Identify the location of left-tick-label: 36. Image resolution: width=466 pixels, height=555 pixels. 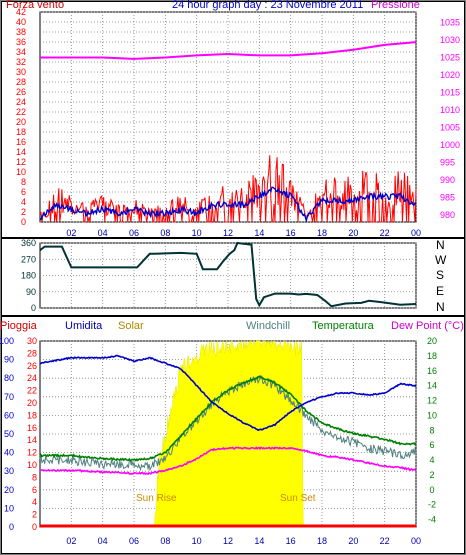
(21, 42).